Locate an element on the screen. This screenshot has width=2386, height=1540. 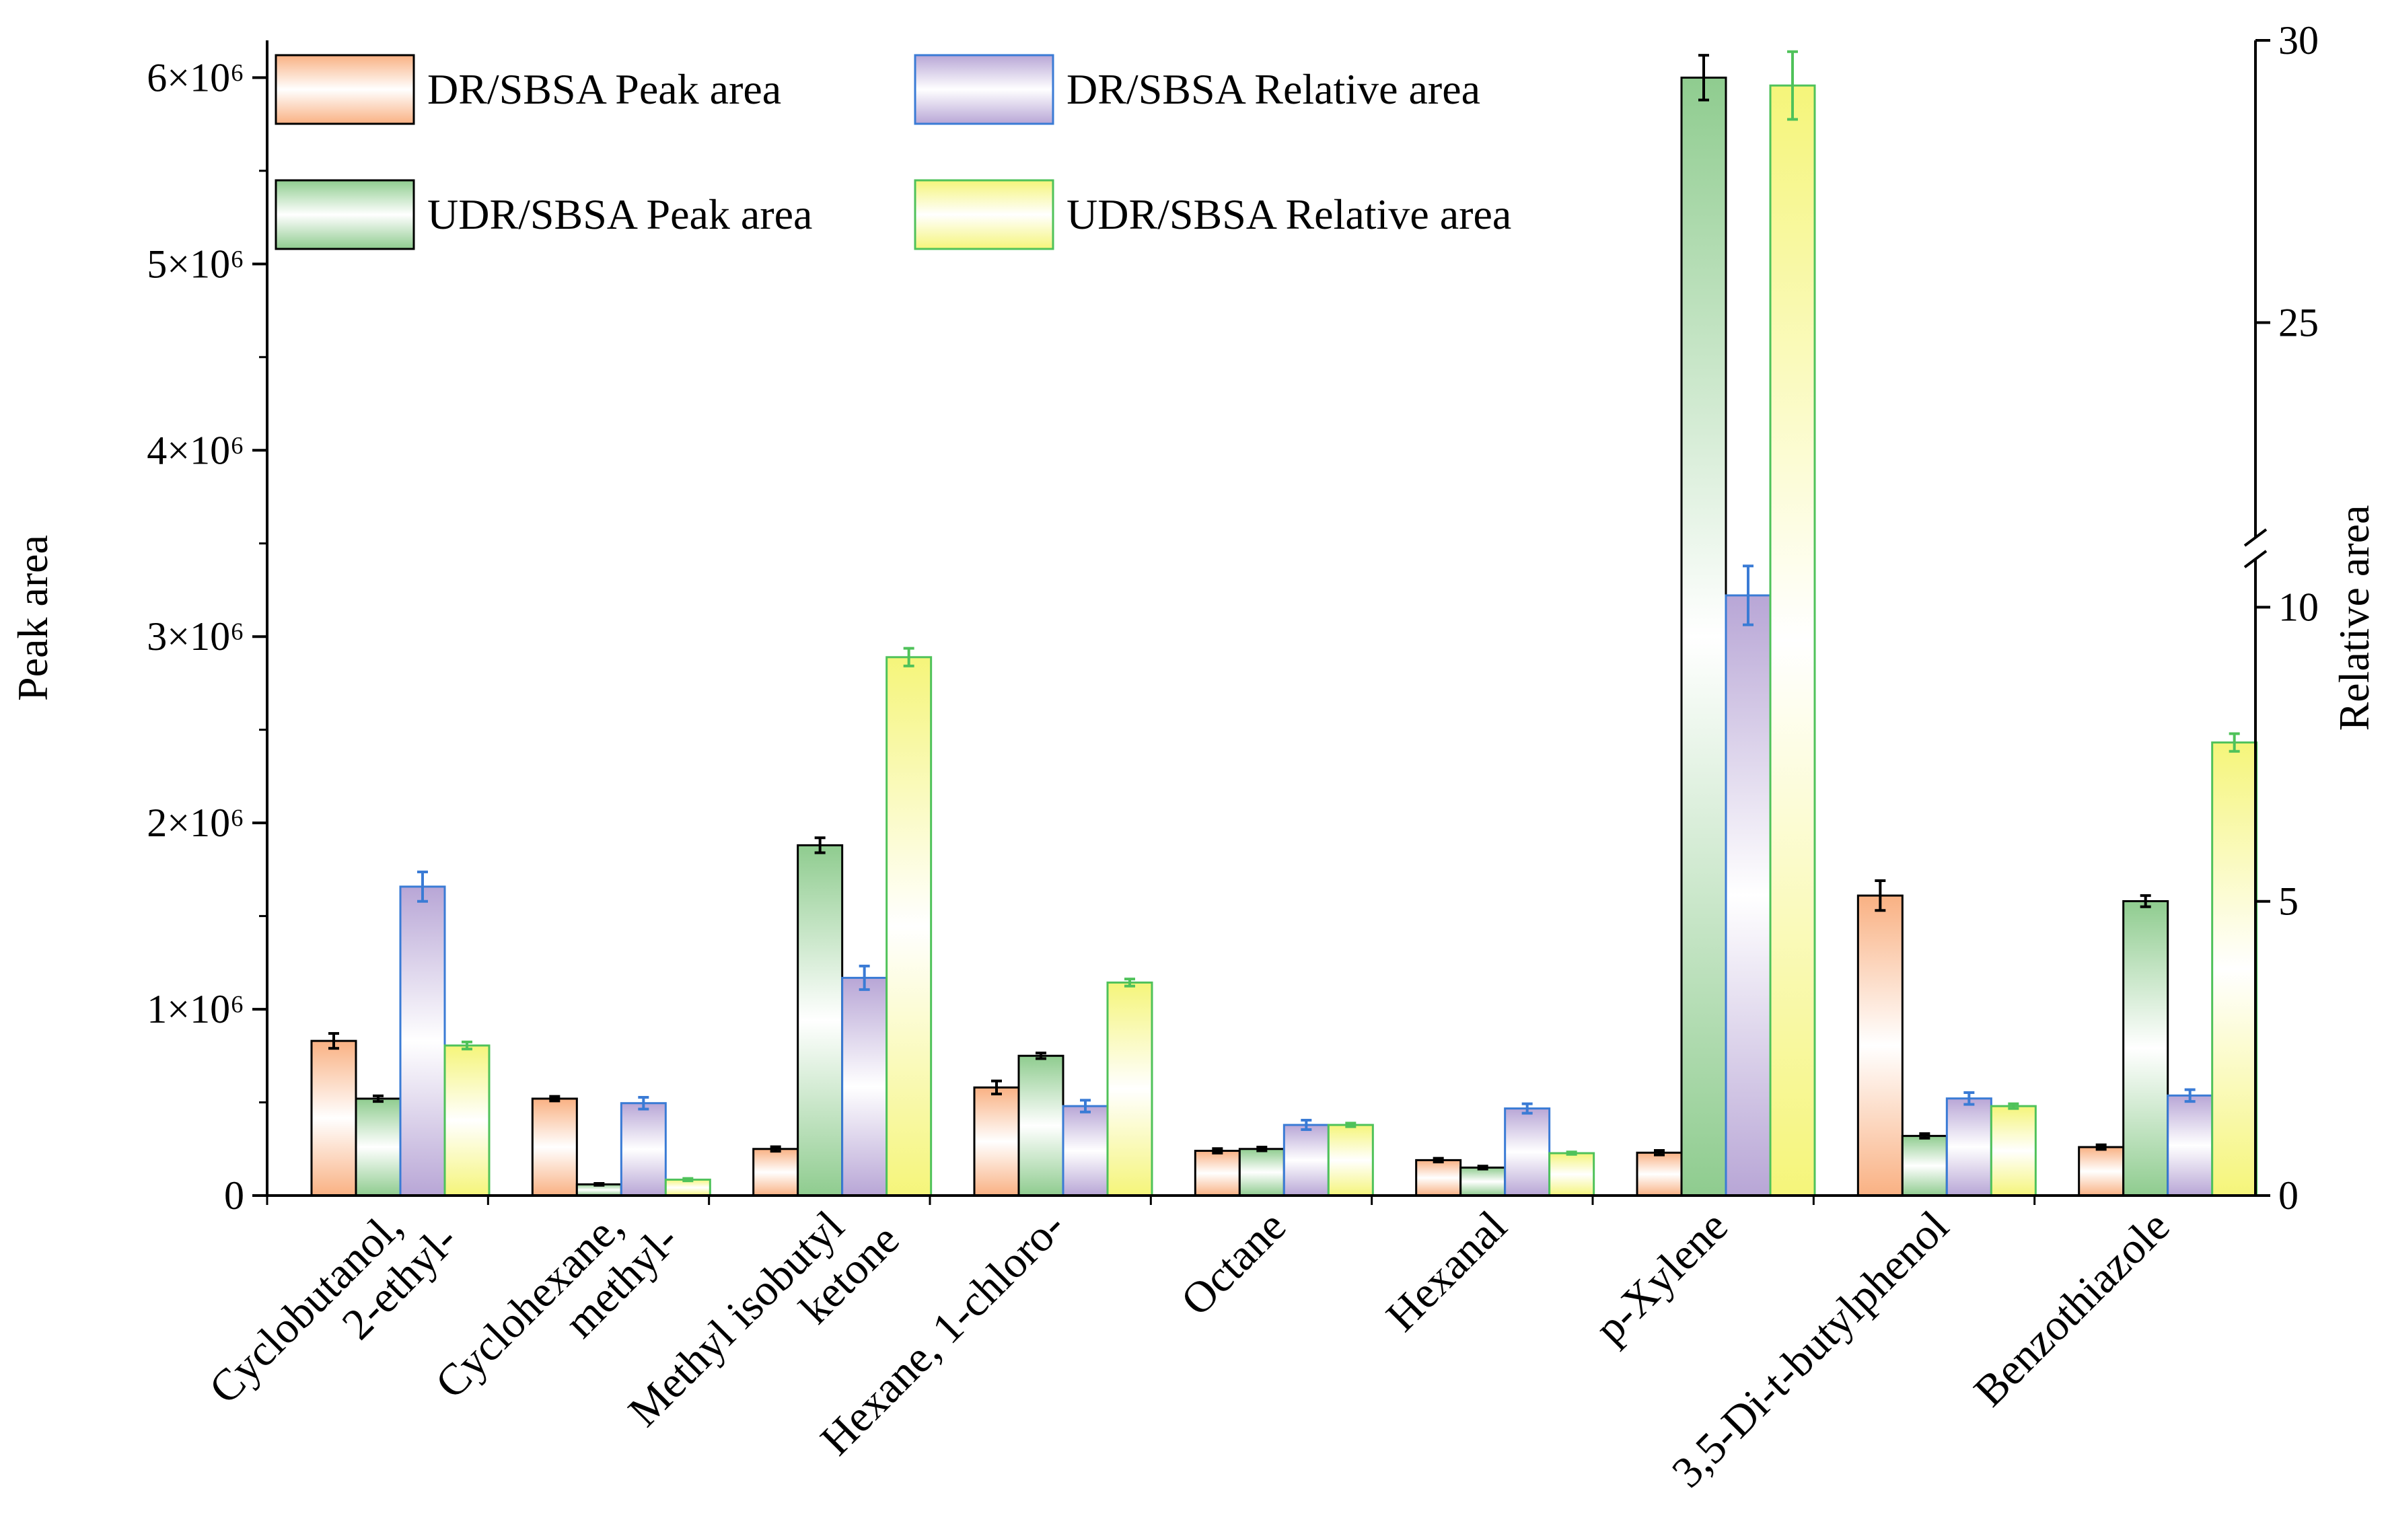
legend-label: UDR/SBSA Relative area is located at coordinates (1289, 214).